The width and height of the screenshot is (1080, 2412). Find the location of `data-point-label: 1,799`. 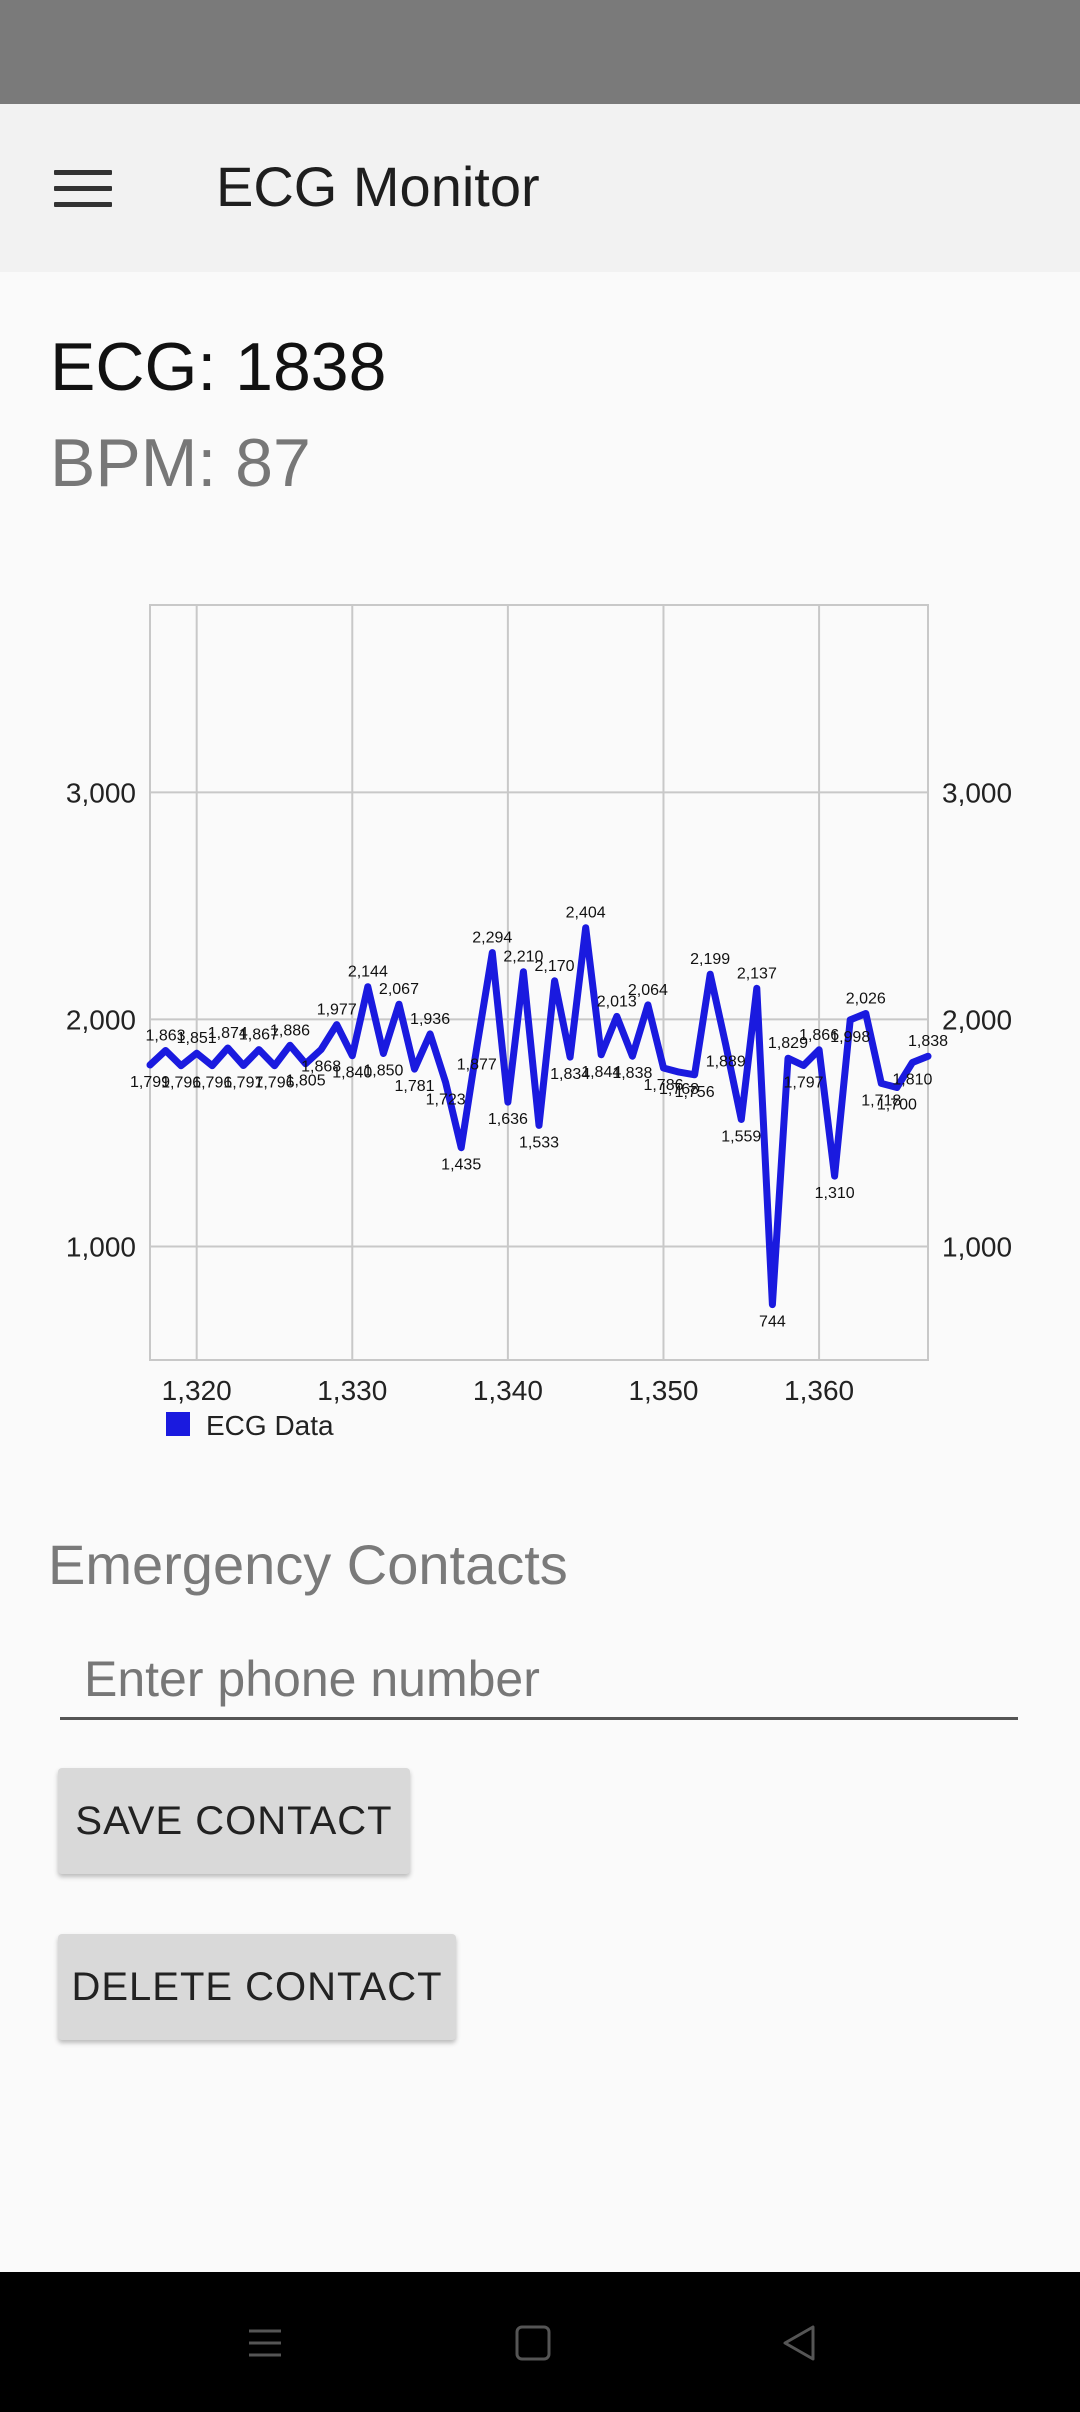

data-point-label: 1,799 is located at coordinates (150, 1082).